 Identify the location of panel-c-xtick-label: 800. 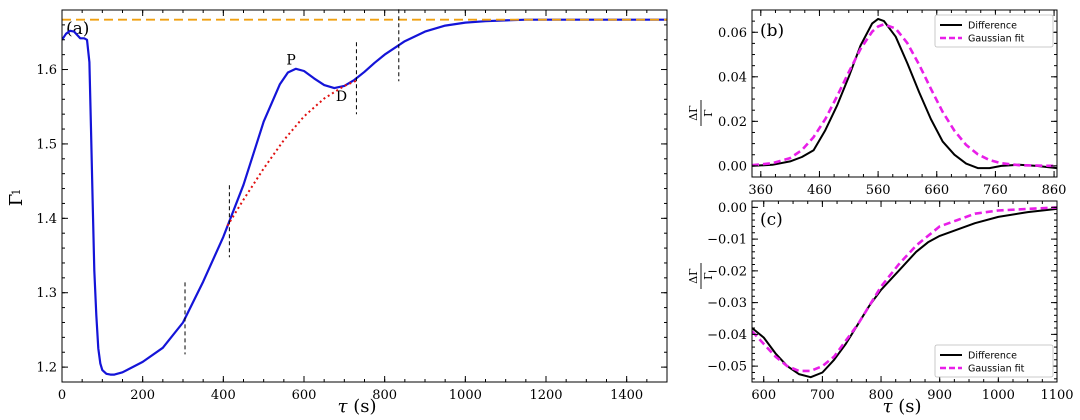
(881, 395).